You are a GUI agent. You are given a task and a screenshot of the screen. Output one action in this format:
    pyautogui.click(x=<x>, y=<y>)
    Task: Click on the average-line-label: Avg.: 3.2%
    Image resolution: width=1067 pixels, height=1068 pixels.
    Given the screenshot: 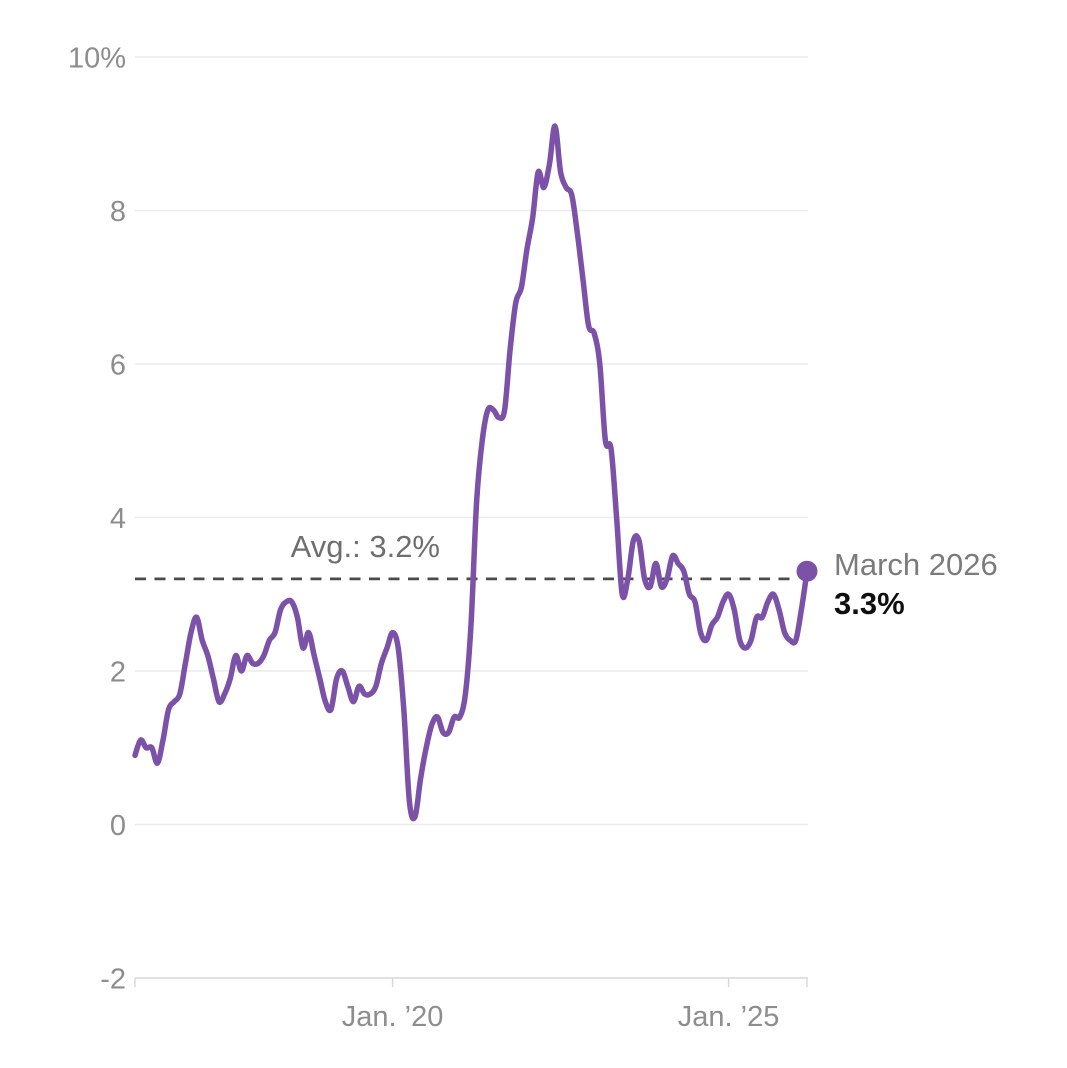 What is the action you would take?
    pyautogui.click(x=365, y=546)
    